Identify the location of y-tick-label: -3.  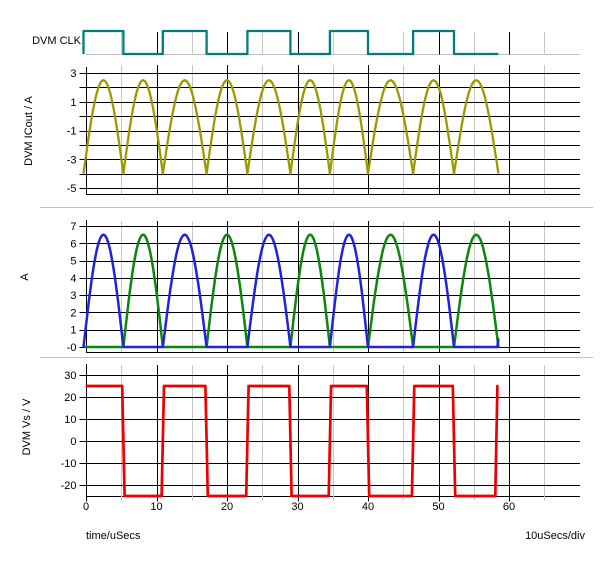
(72, 160).